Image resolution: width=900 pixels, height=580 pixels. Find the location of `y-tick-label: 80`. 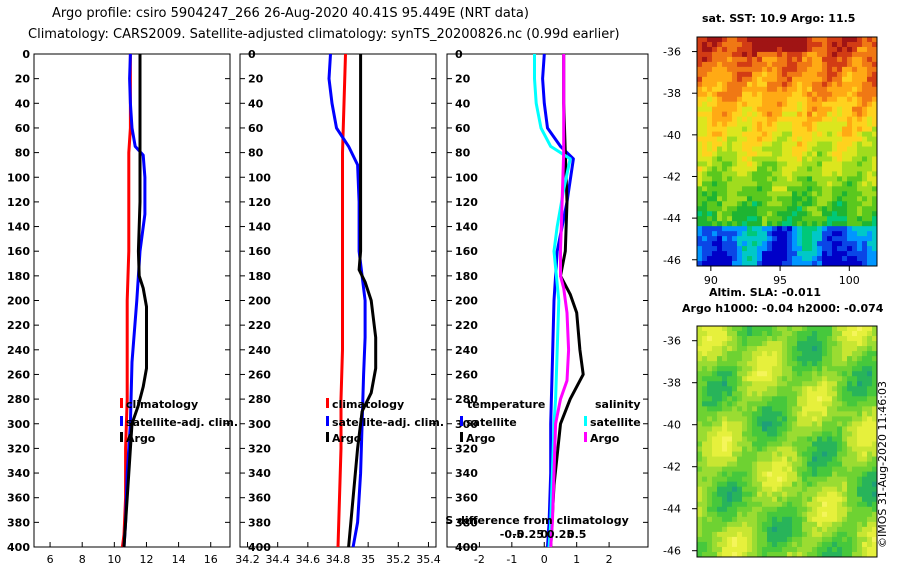

y-tick-label: 80 is located at coordinates (23, 153).